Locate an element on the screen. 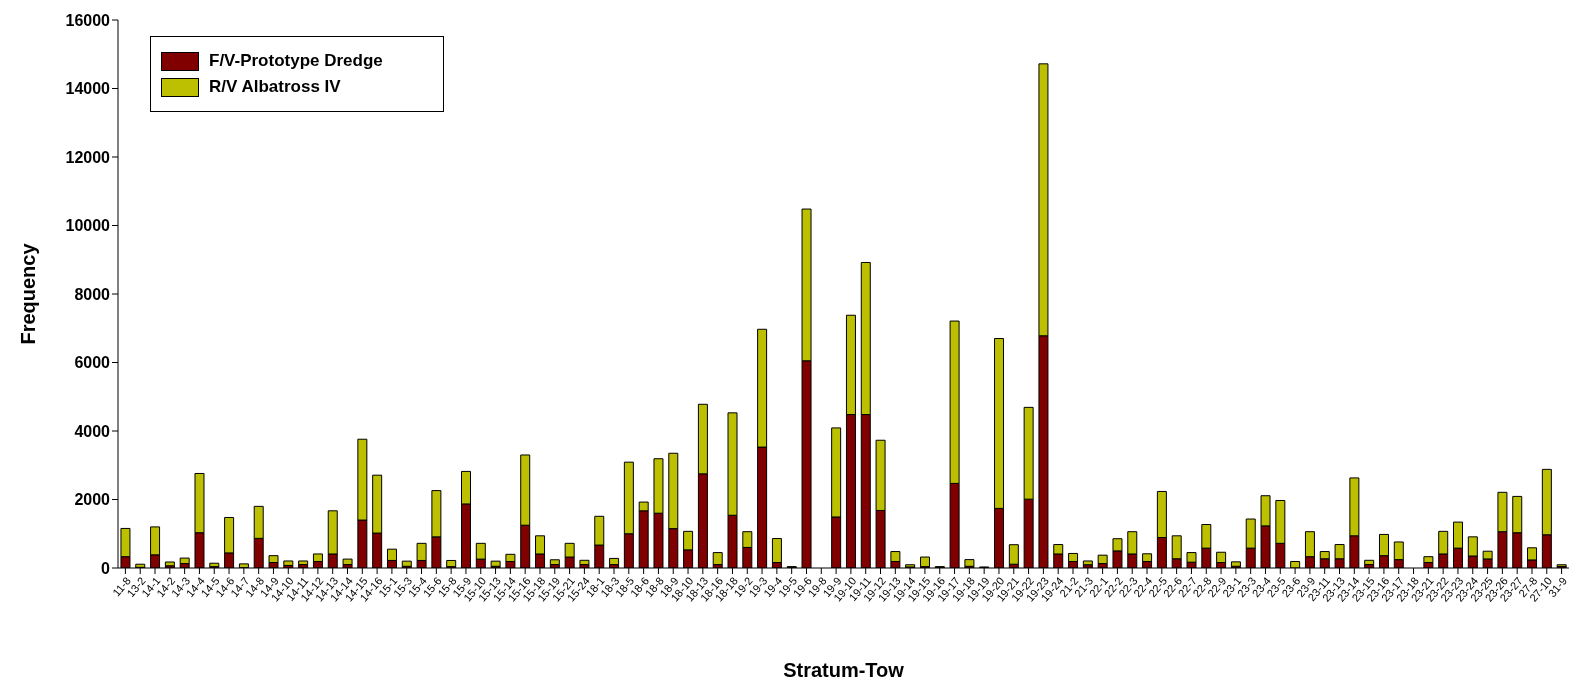 The height and width of the screenshot is (686, 1589). y-tick-label: 12000 is located at coordinates (88, 157).